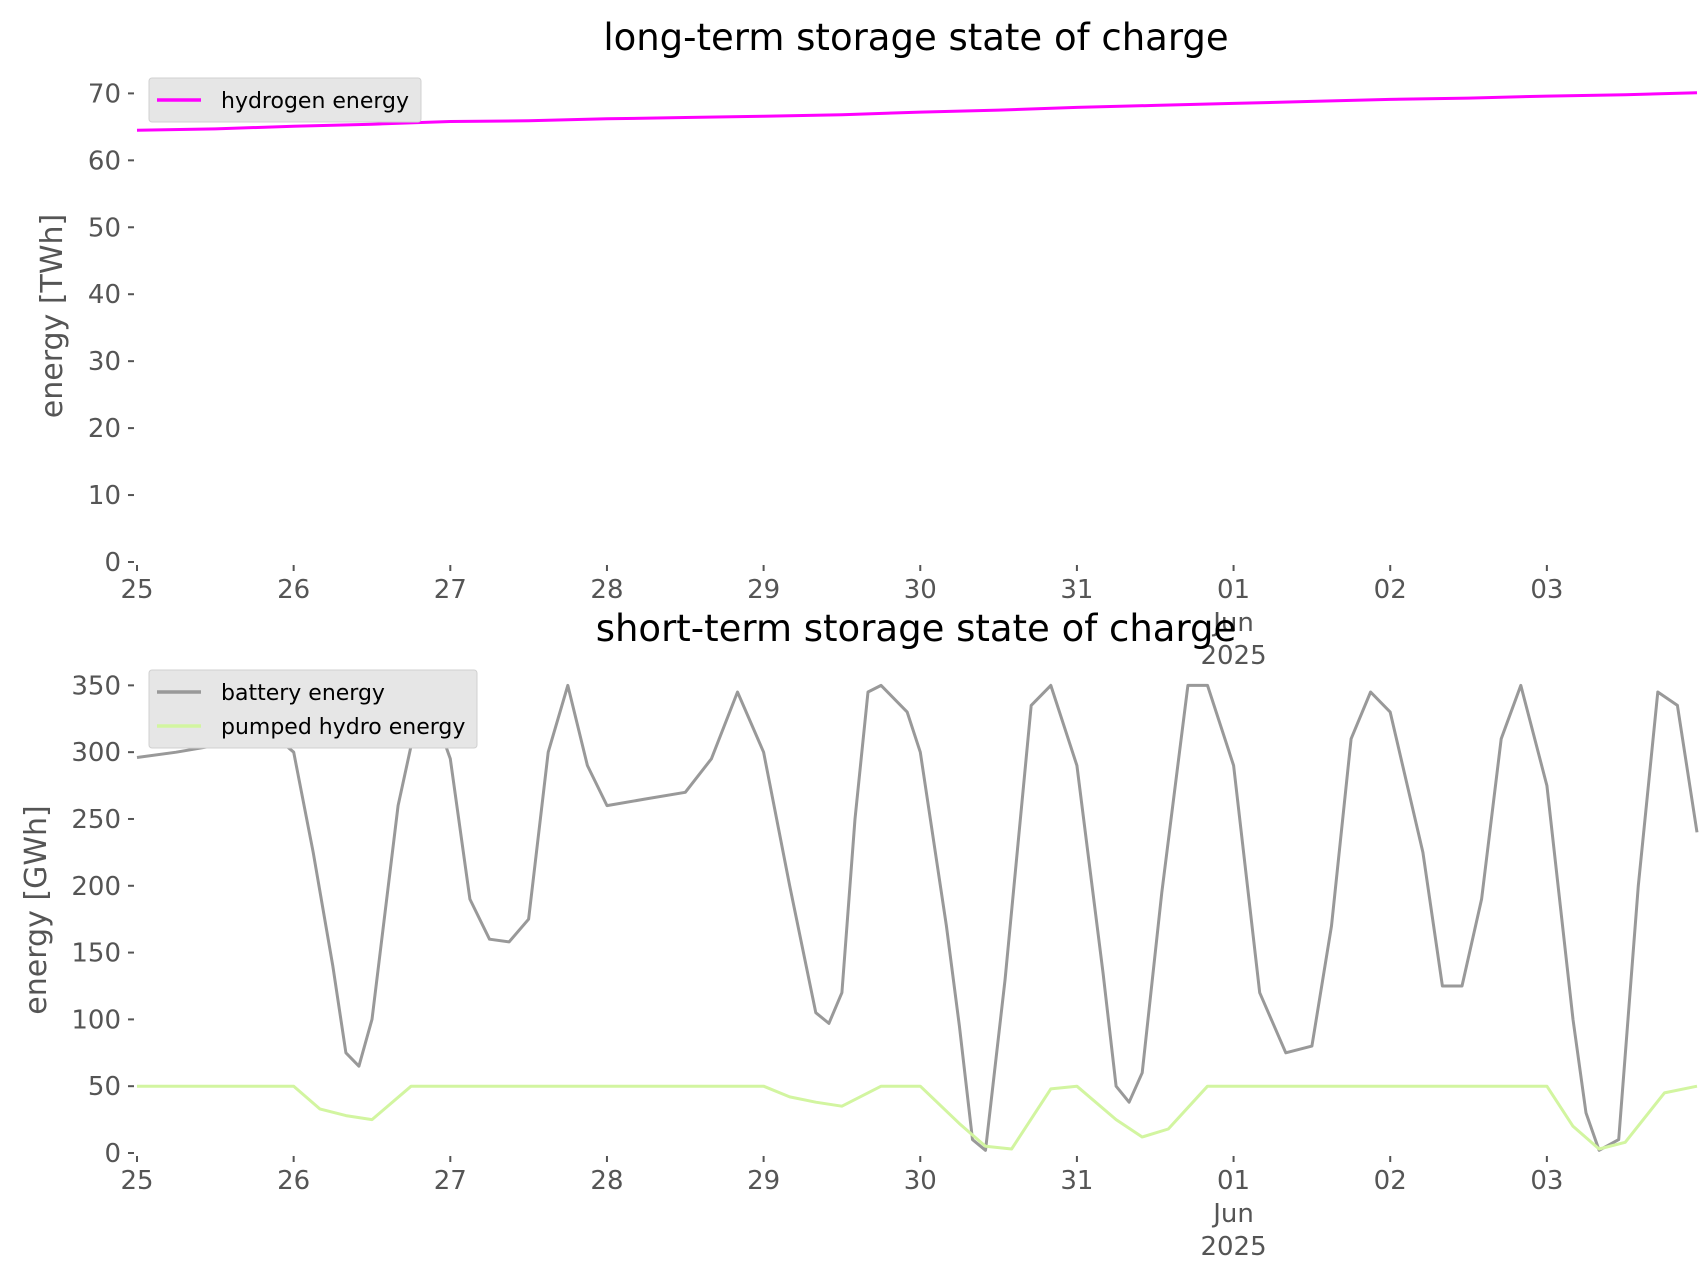 This screenshot has width=1706, height=1277. Describe the element at coordinates (315, 101) in the screenshot. I see `legend-label: hydrogen energy` at that location.